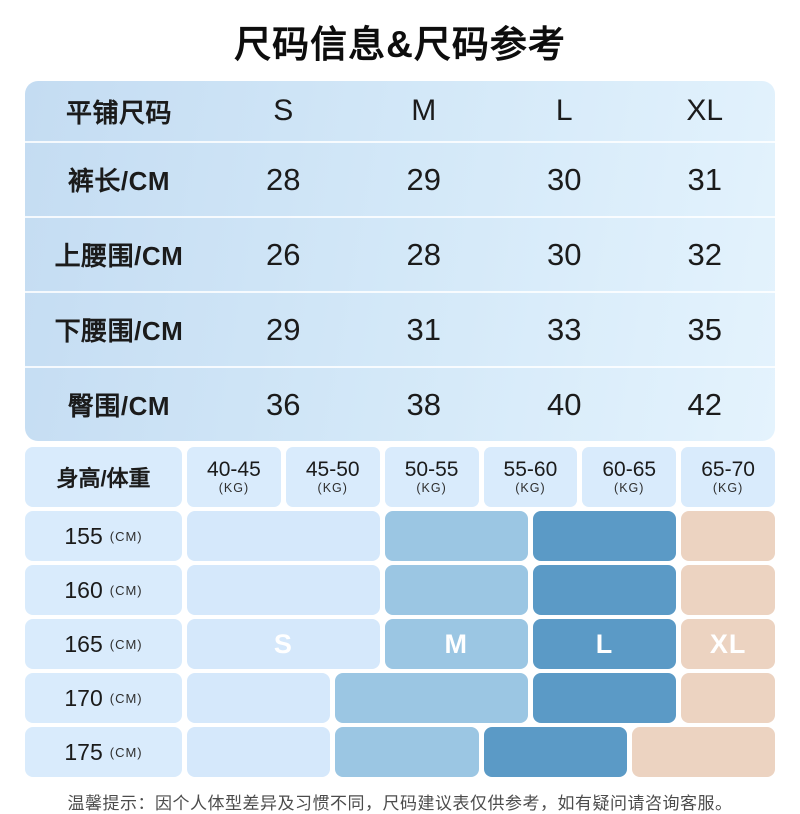 The height and width of the screenshot is (814, 800). I want to click on size-block-m: M, so click(456, 644).